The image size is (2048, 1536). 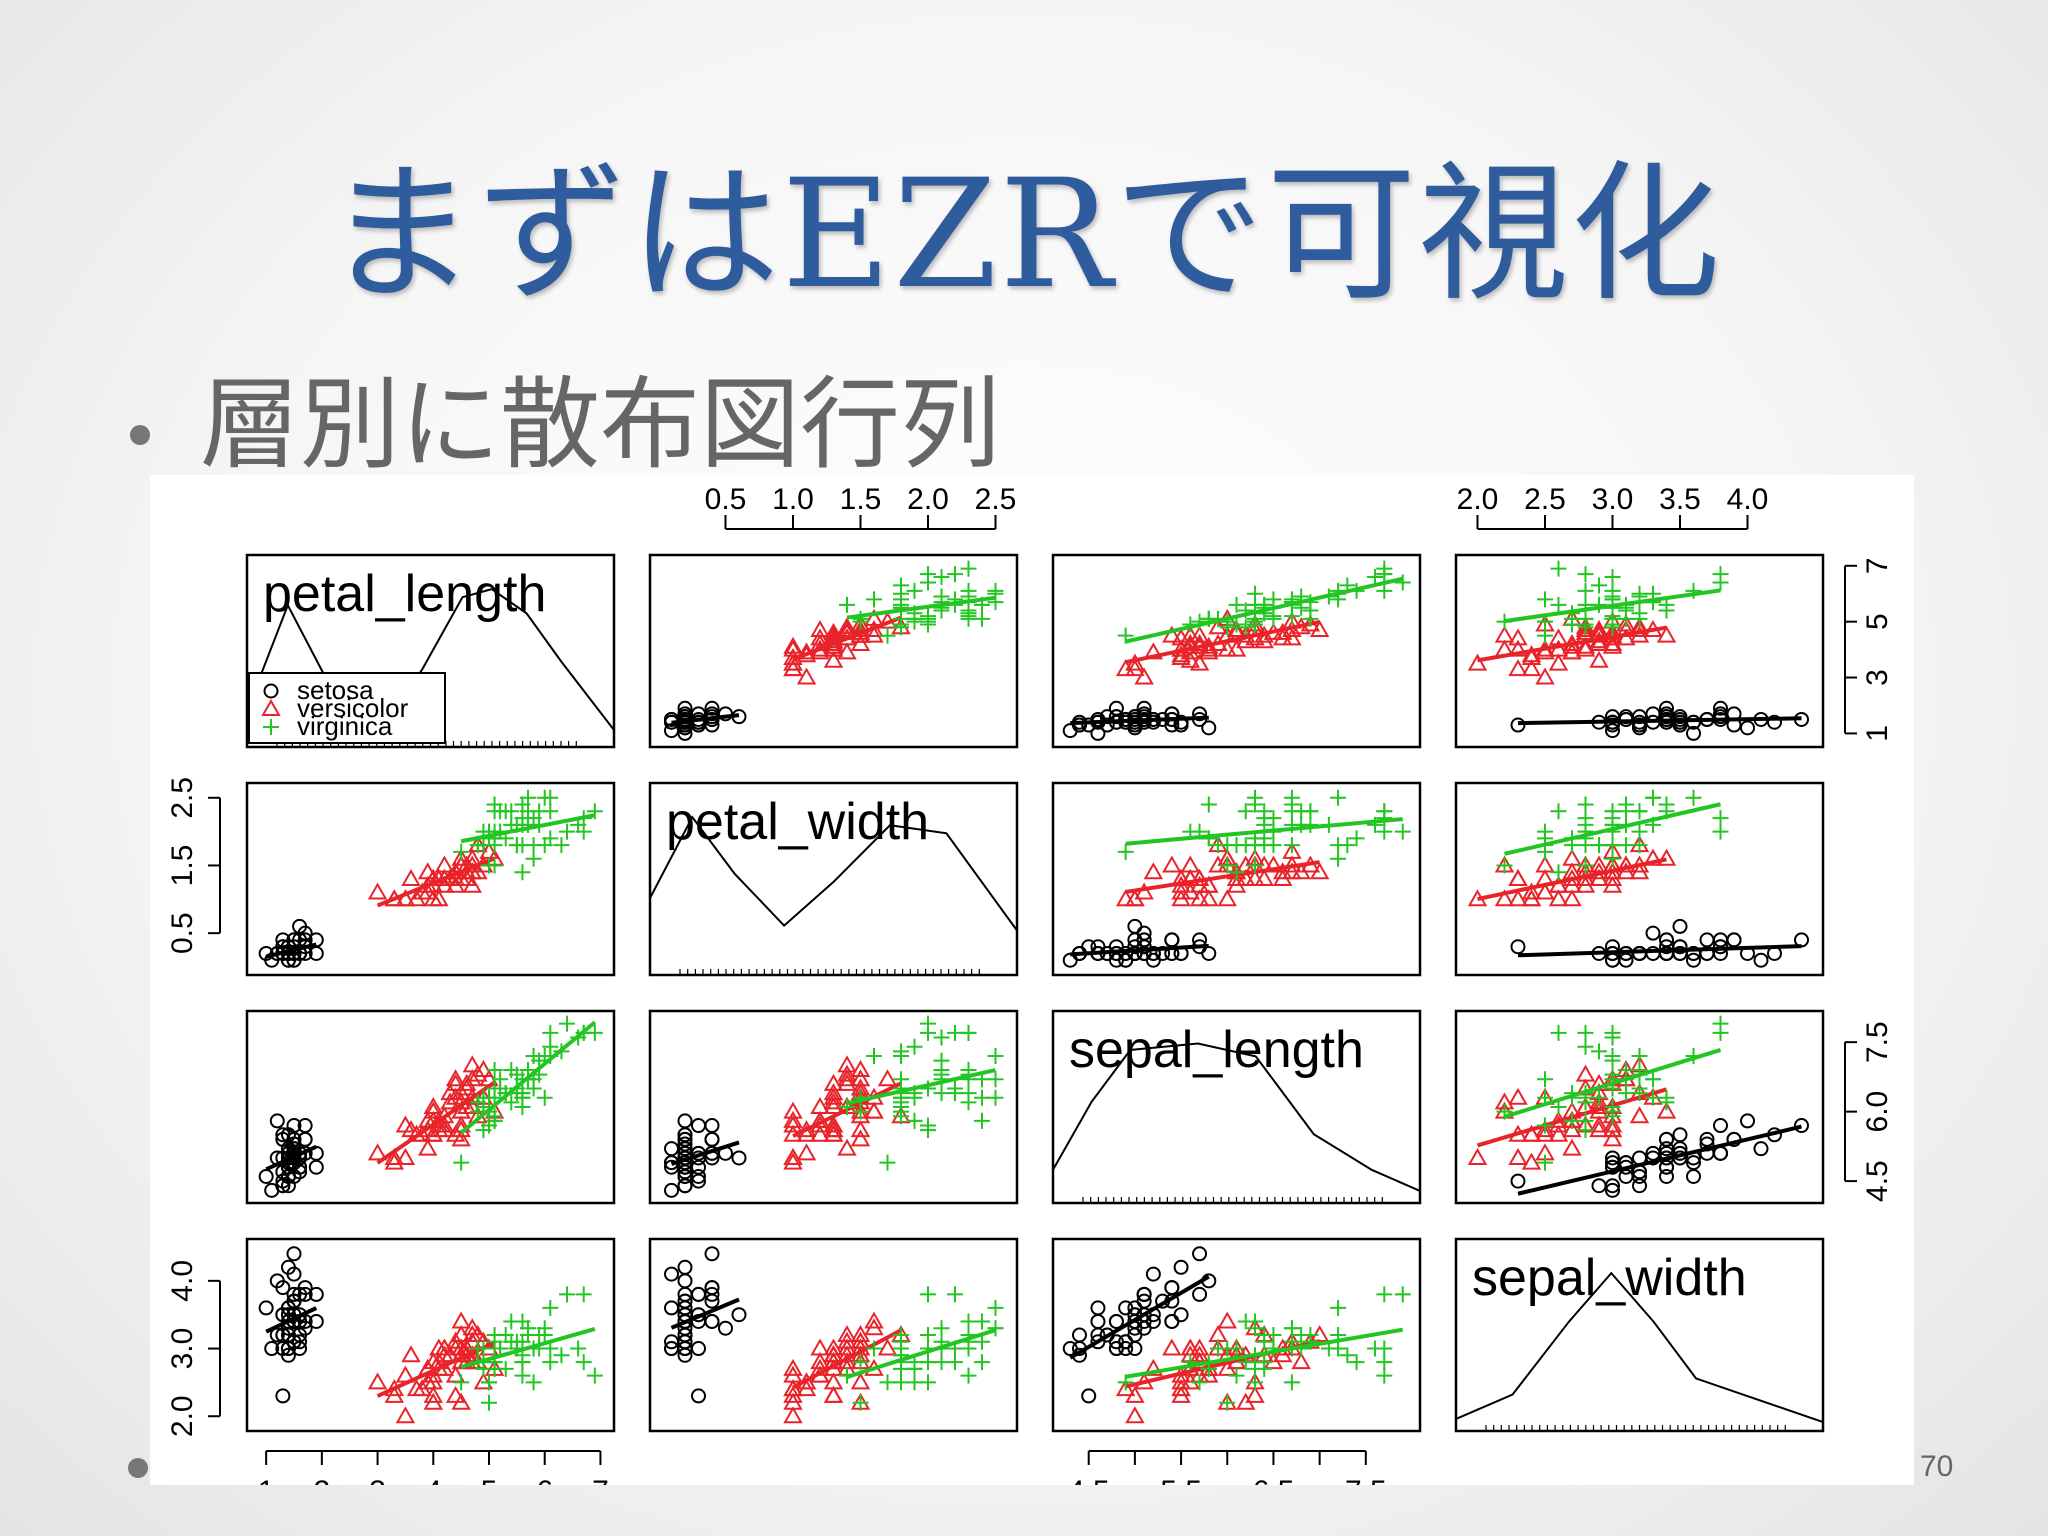 I want to click on tick-label: 2, so click(x=322, y=1480).